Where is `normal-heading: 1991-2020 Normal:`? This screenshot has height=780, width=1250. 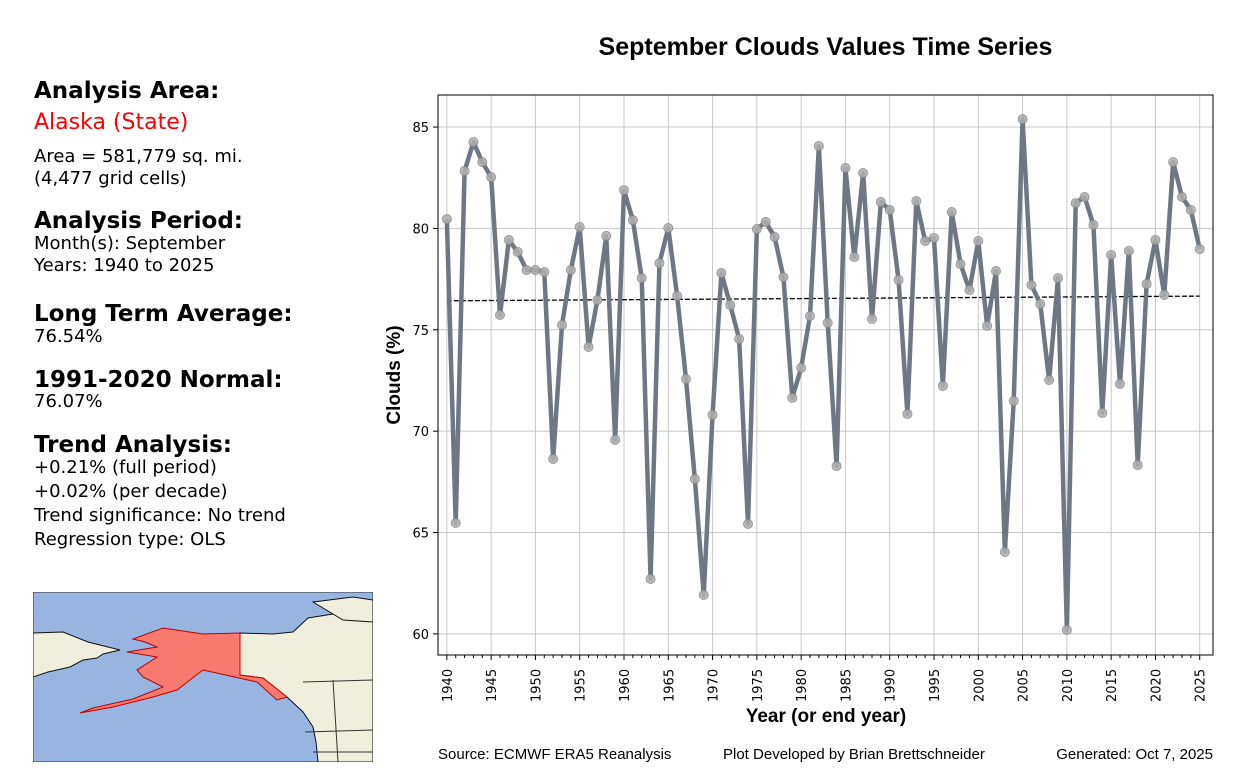 normal-heading: 1991-2020 Normal: is located at coordinates (158, 380).